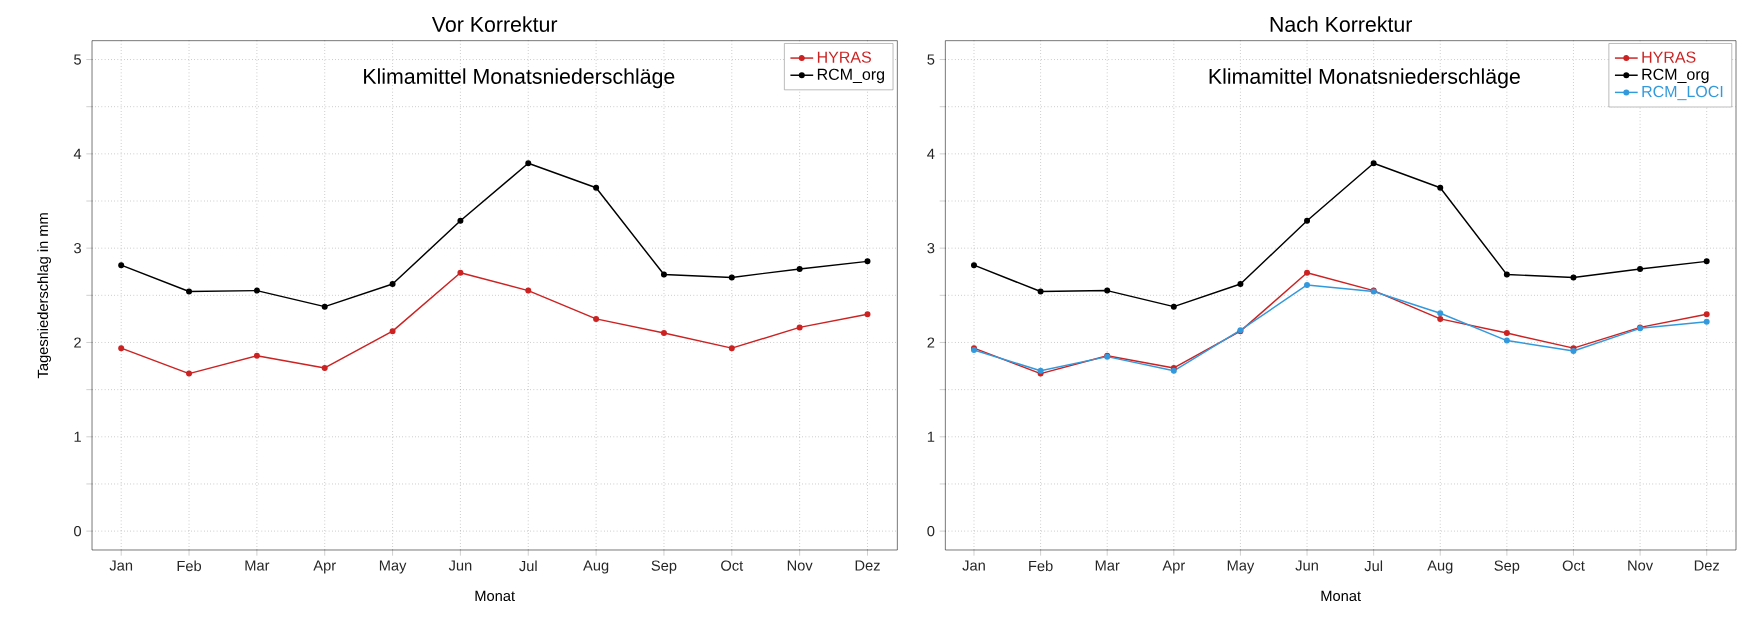  I want to click on legend-label: RCM_LOCI, so click(1682, 93).